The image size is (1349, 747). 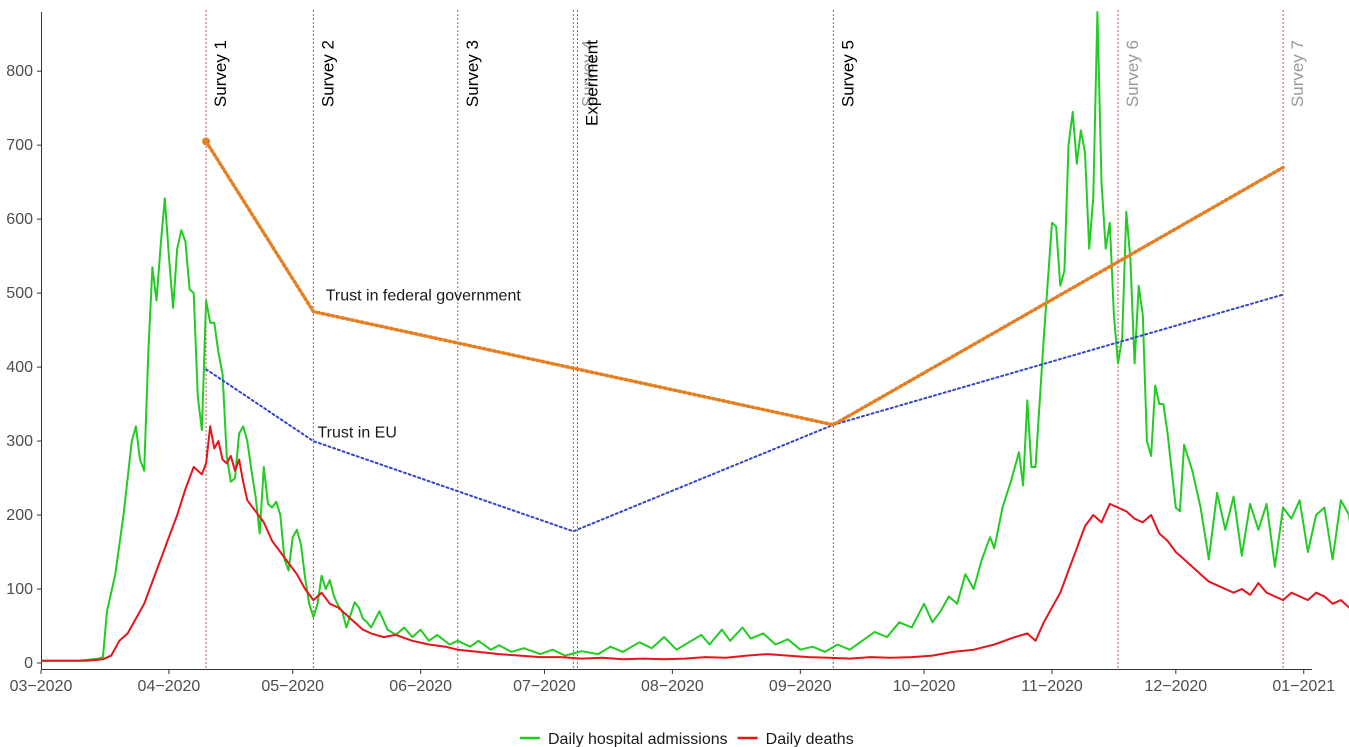 What do you see at coordinates (419, 365) in the screenshot?
I see `annotations: Trust in federal government Trust in EU` at bounding box center [419, 365].